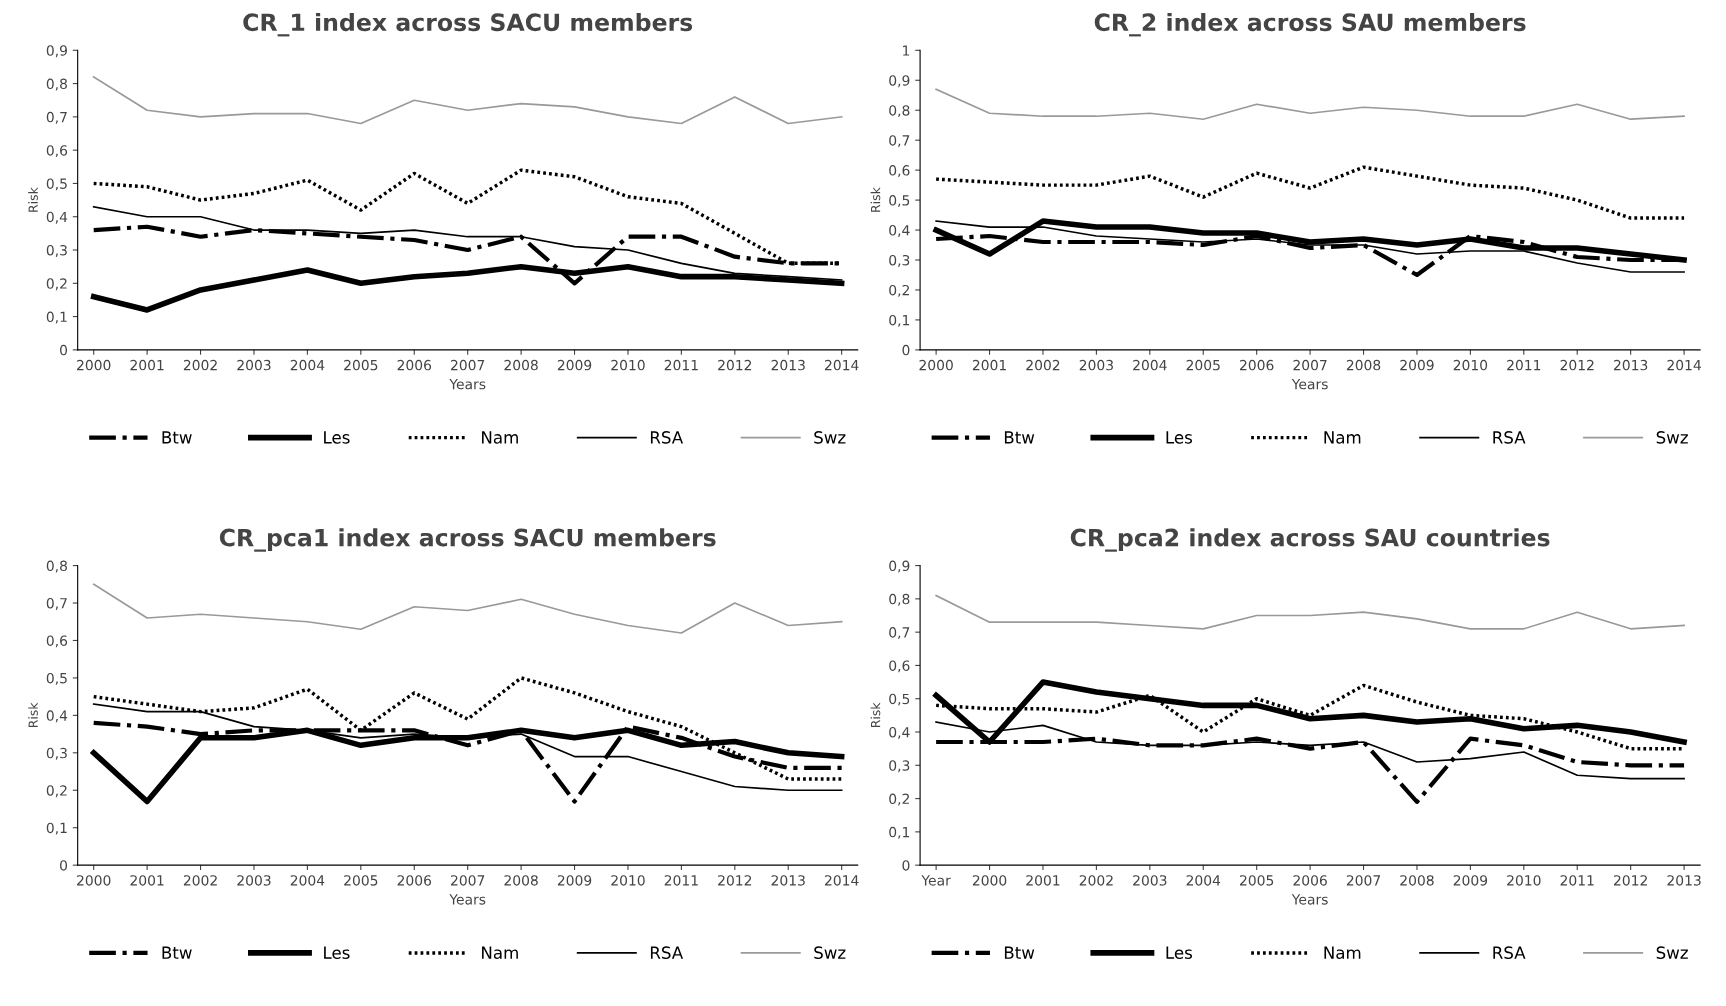 This screenshot has height=1006, width=1726. Describe the element at coordinates (1310, 540) in the screenshot. I see `chart-title: CR_pca2 index across SAU countries` at that location.